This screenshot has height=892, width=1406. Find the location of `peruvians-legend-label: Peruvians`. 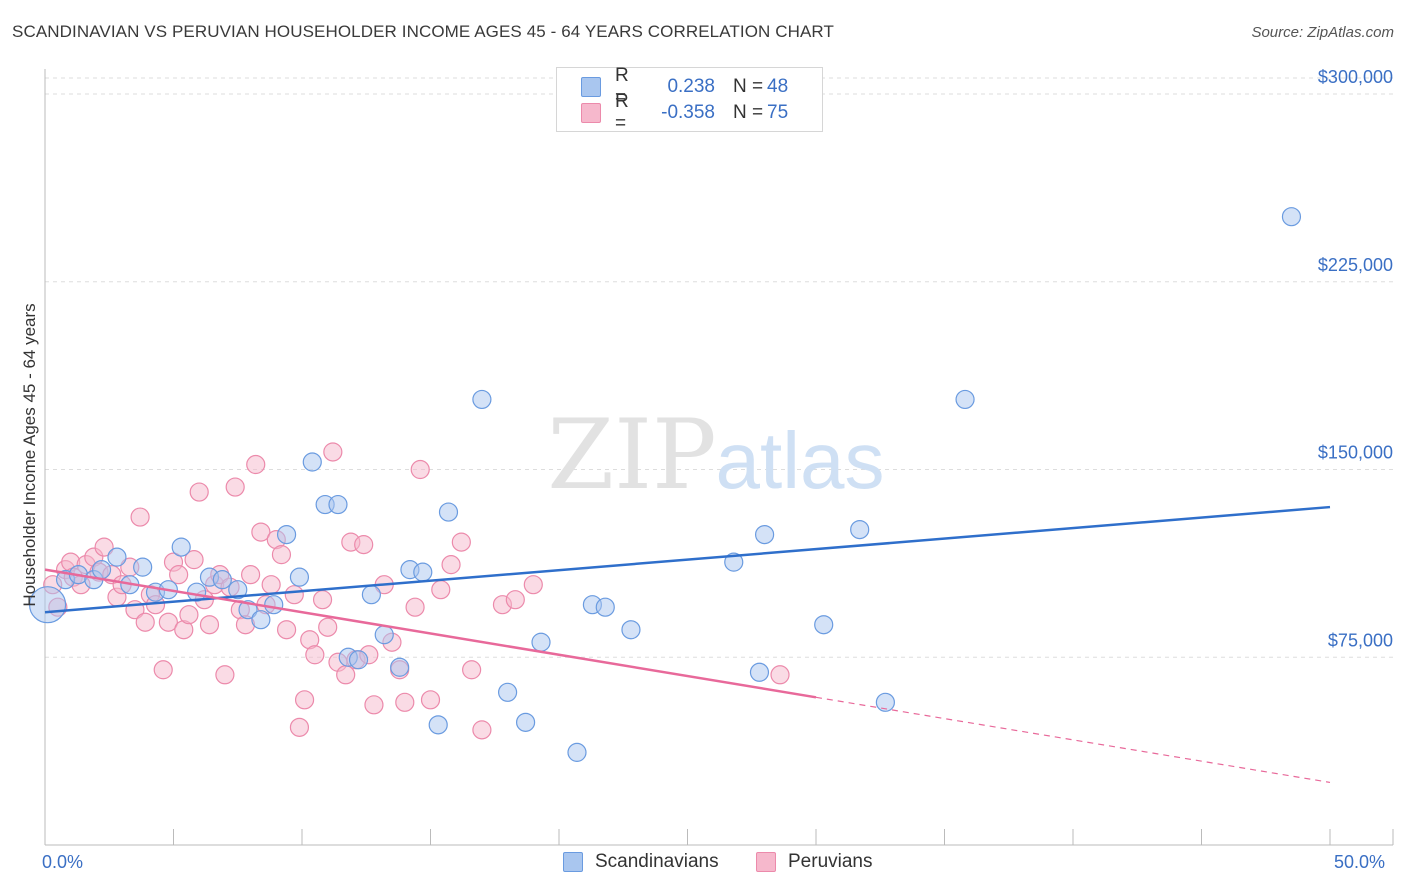

peruvians-legend-label: Peruvians is located at coordinates (830, 861).